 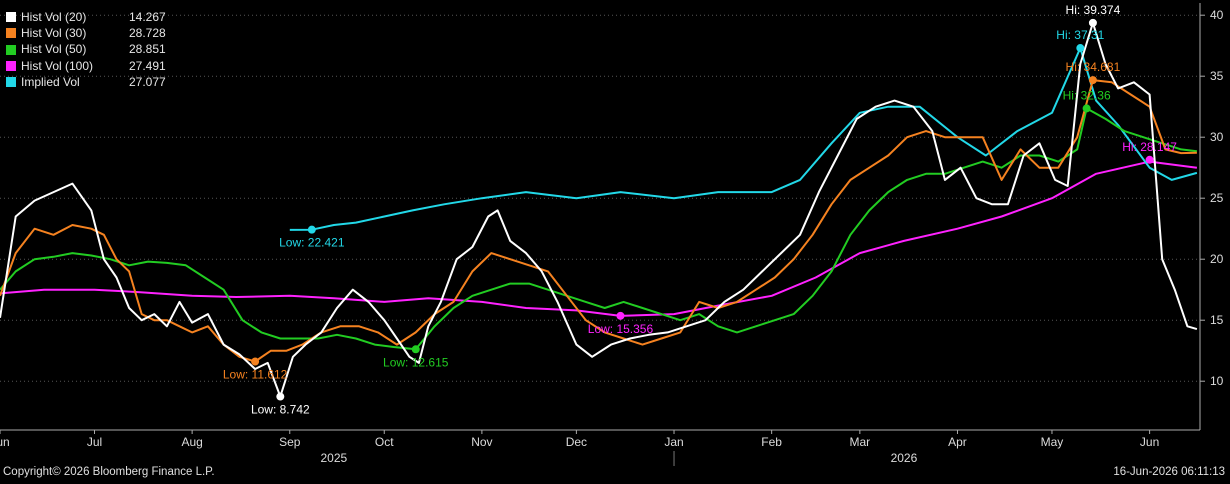 What do you see at coordinates (54, 17) in the screenshot?
I see `legend-series-name: Hist Vol (20)` at bounding box center [54, 17].